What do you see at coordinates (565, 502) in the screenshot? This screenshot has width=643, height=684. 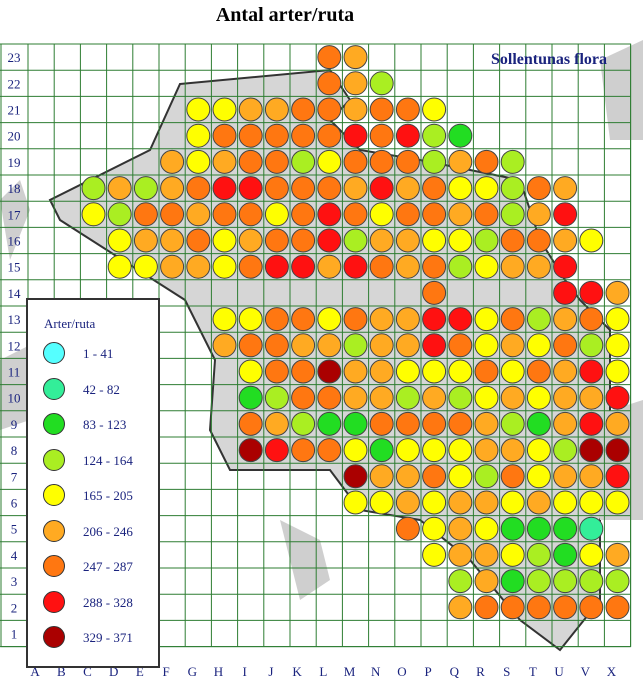 I see `species-dot-U6` at bounding box center [565, 502].